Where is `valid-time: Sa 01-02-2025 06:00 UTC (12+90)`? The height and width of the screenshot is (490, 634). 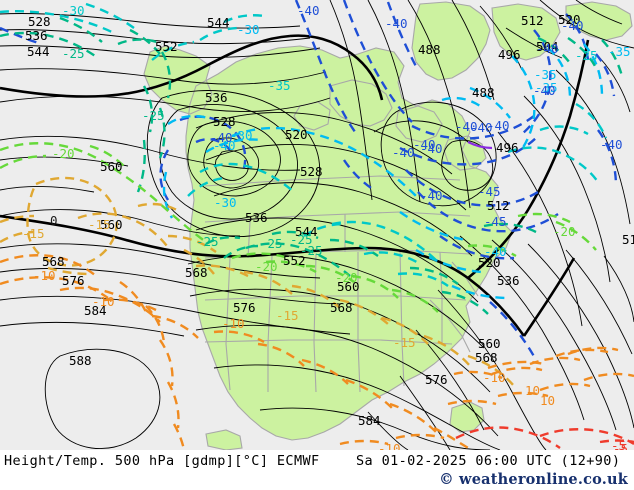
valid-time: Sa 01-02-2025 06:00 UTC (12+90) is located at coordinates (488, 461).